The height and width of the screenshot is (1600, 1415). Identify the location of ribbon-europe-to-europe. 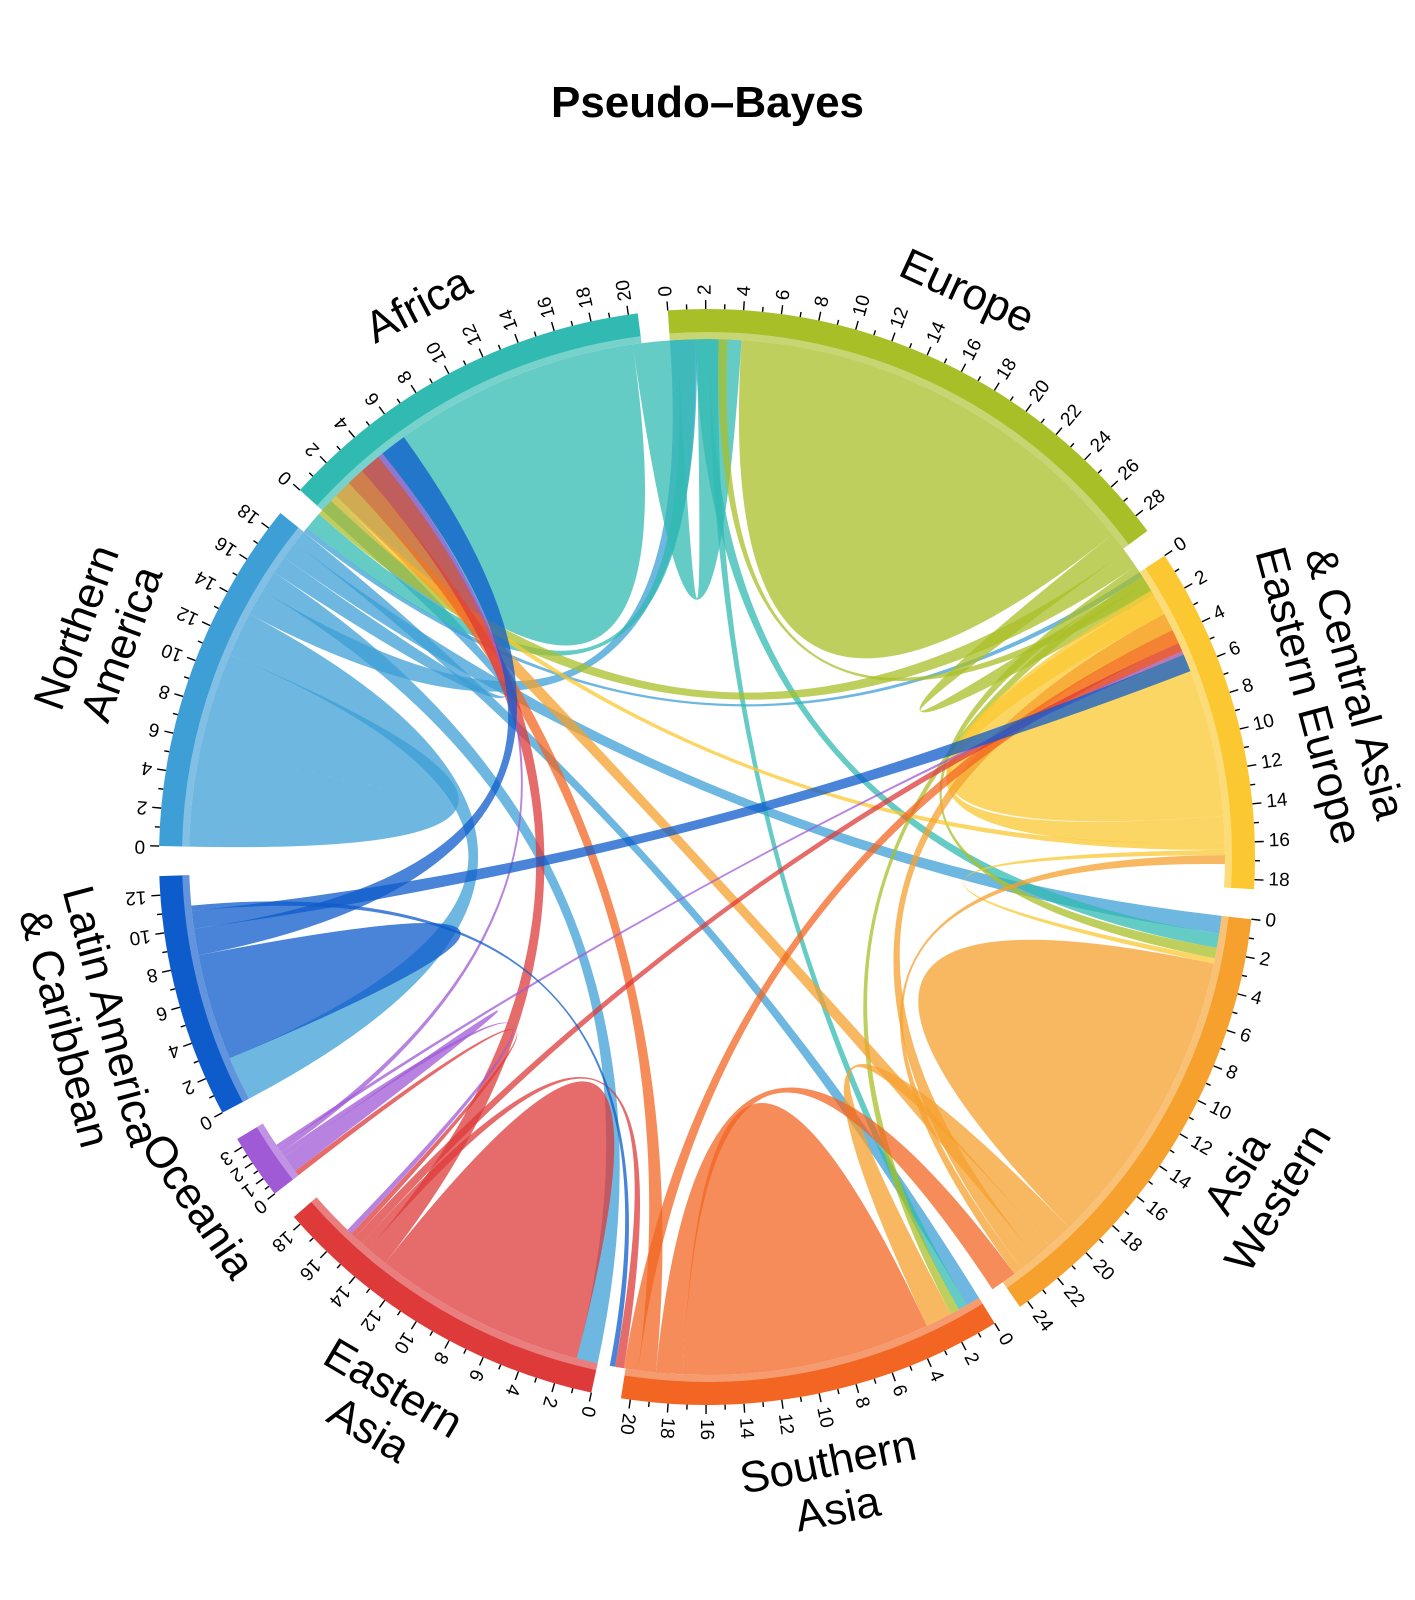
(925, 499).